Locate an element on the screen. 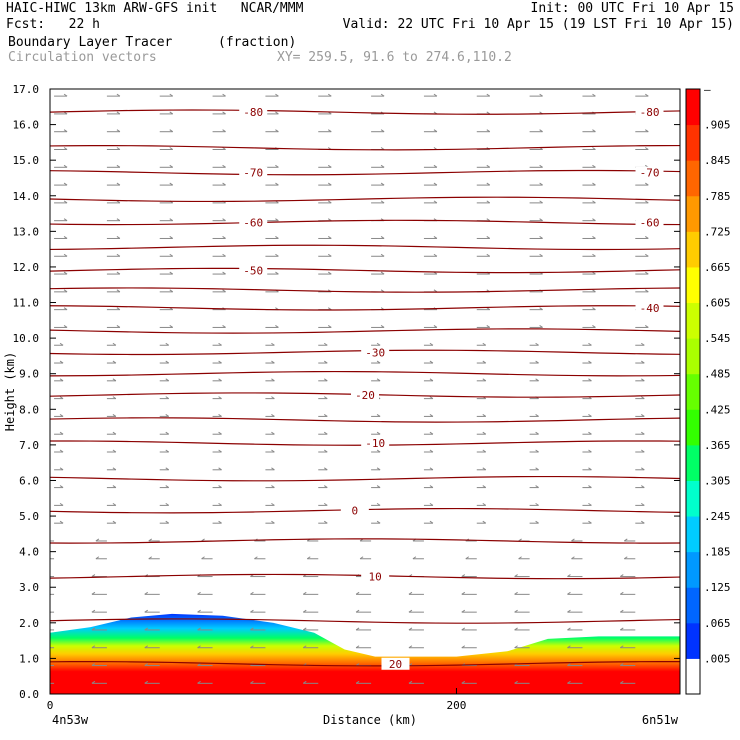 This screenshot has width=740, height=740. y-tick-label: 12.0 is located at coordinates (26, 267).